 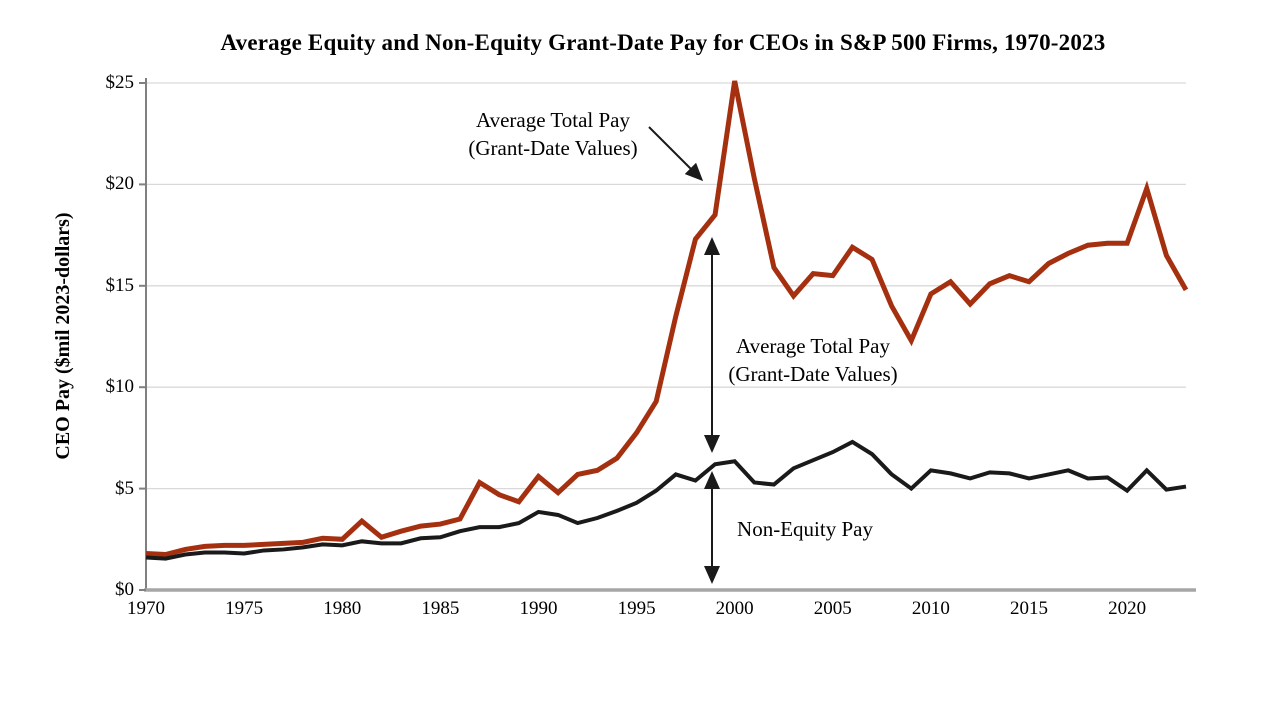 I want to click on x-tick-label: 1980, so click(x=342, y=608).